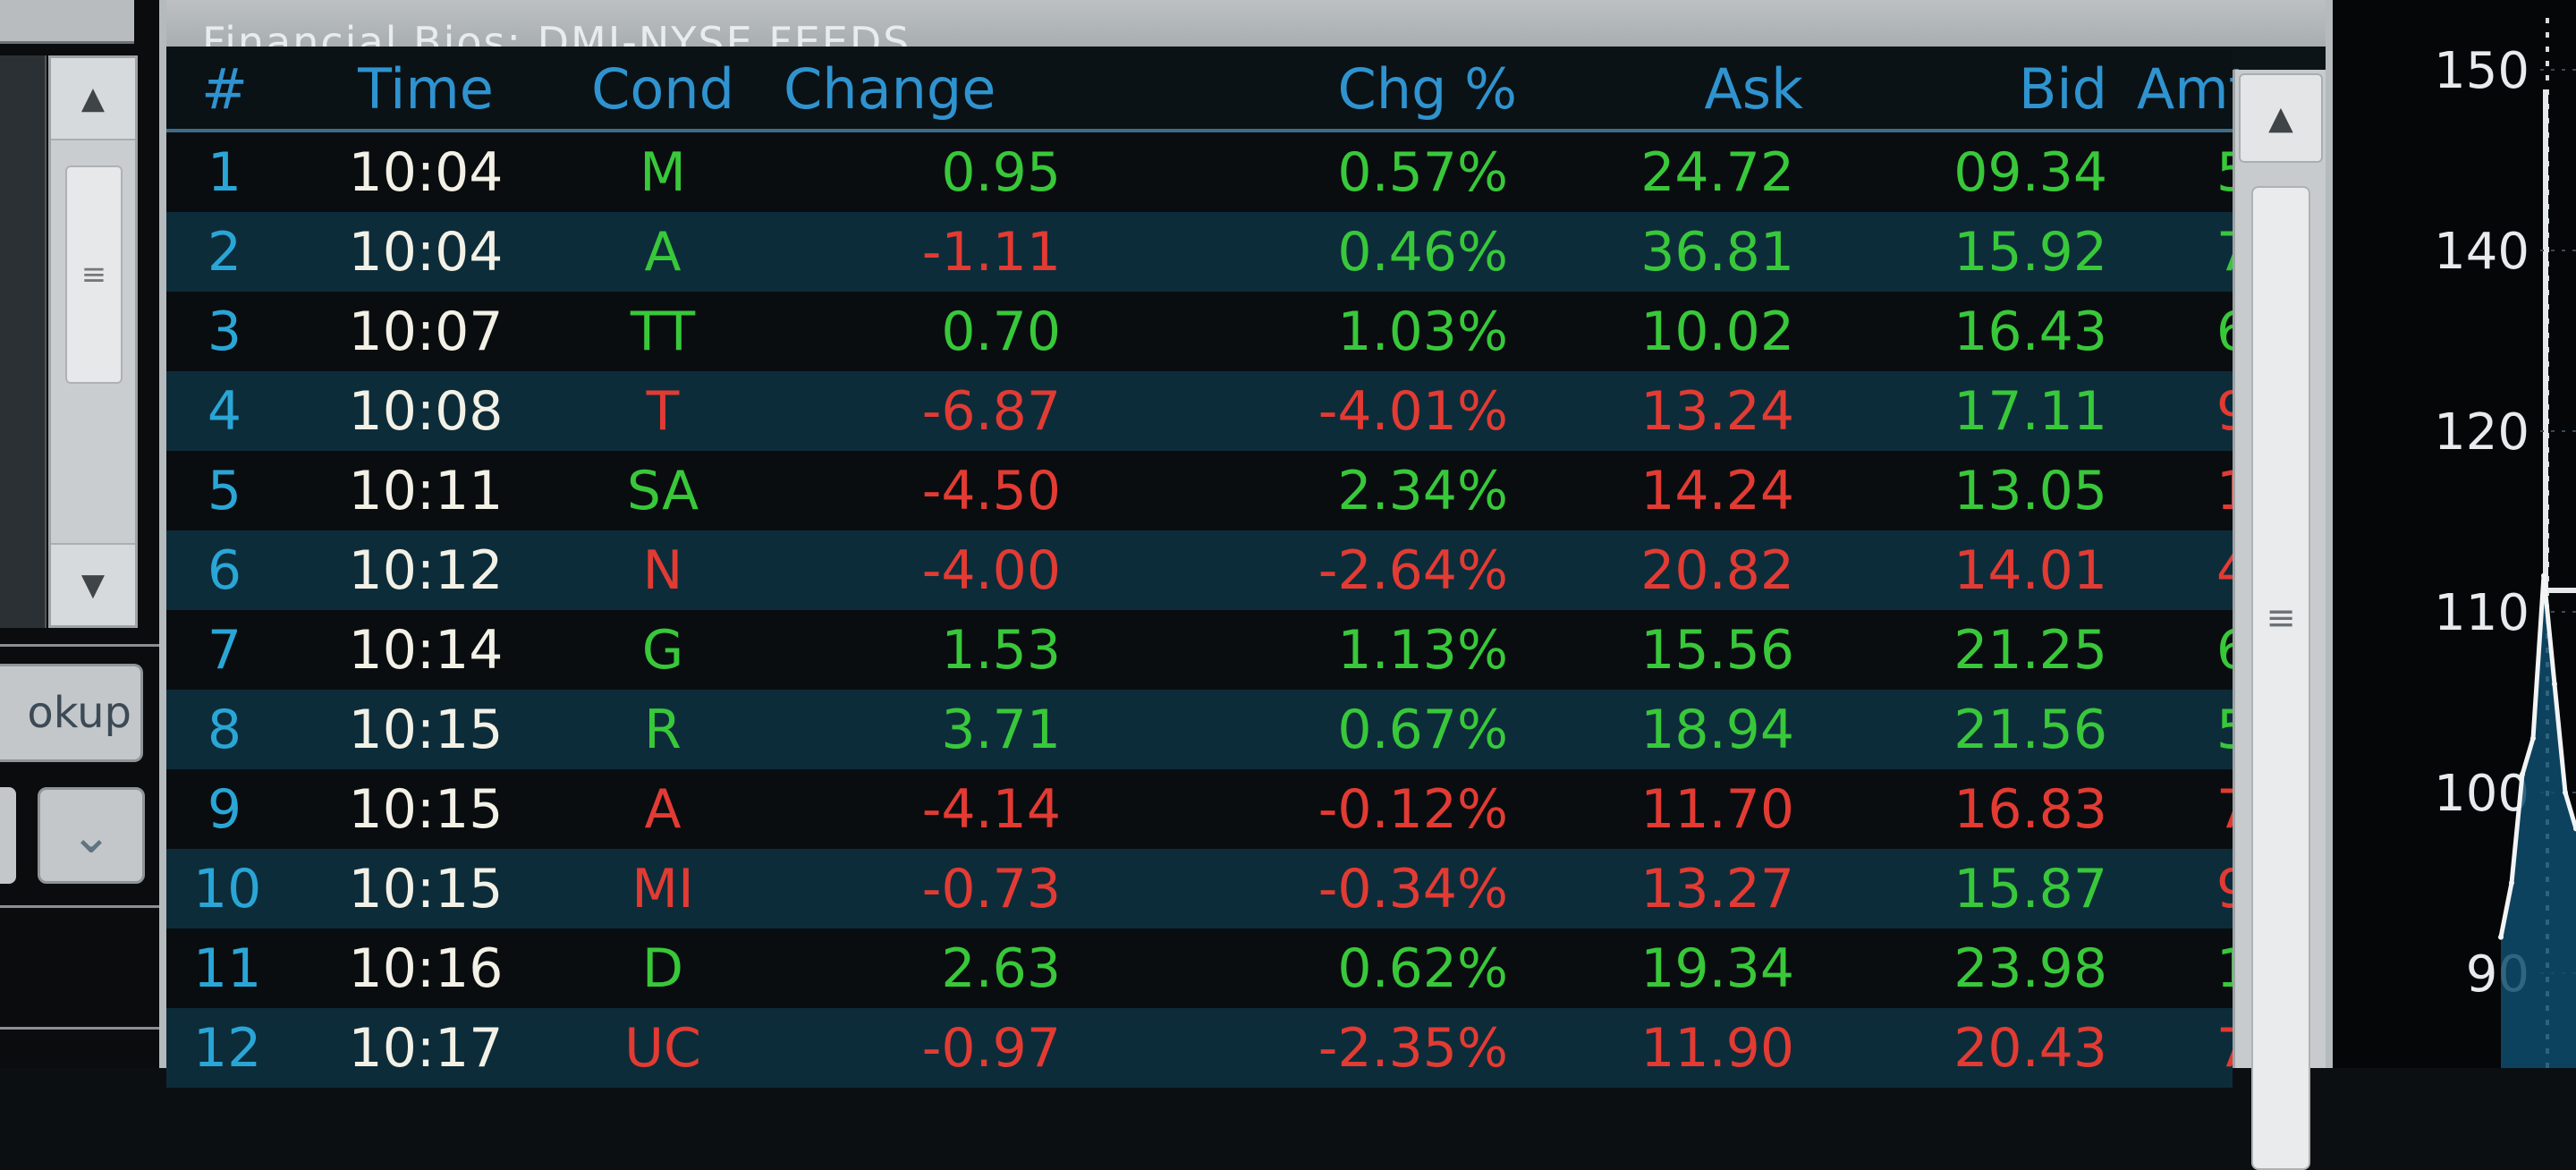  What do you see at coordinates (224, 172) in the screenshot?
I see `cell-num: 1` at bounding box center [224, 172].